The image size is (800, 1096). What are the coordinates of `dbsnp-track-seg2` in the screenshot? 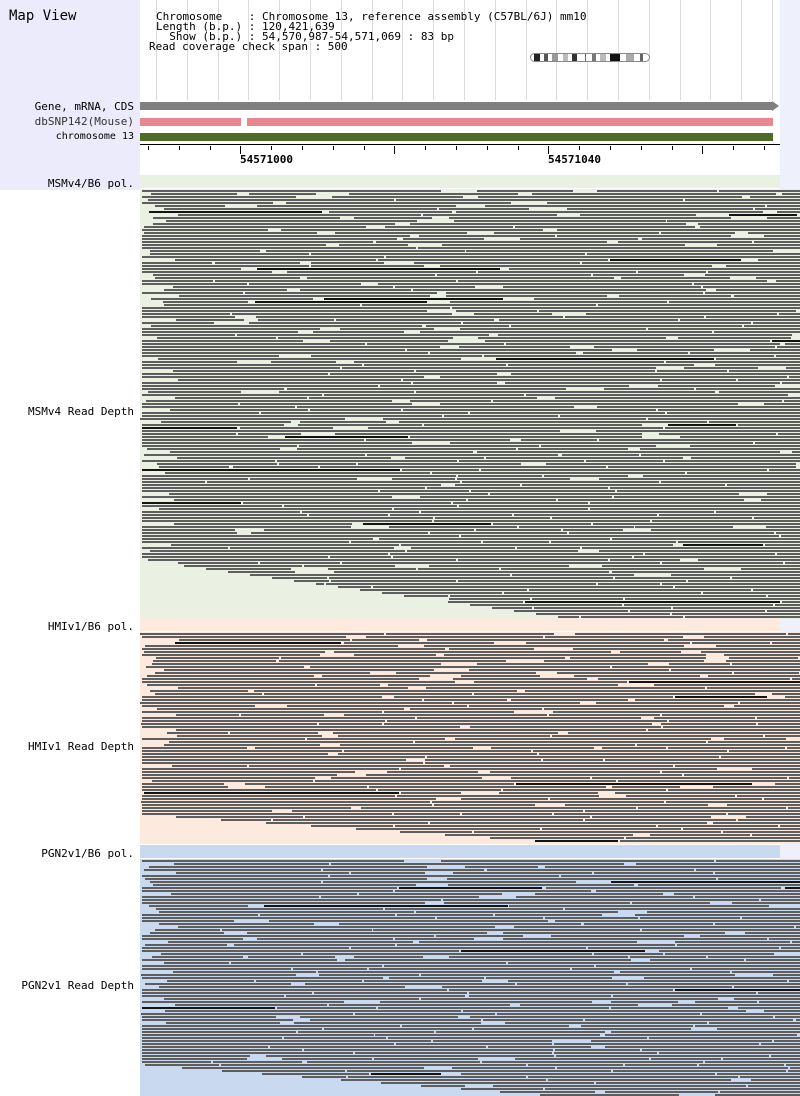 It's located at (510, 122).